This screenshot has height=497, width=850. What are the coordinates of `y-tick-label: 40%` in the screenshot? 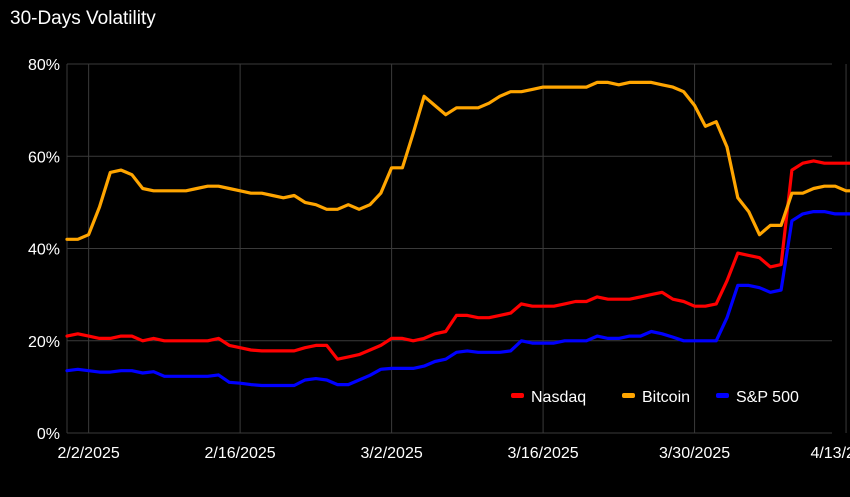 It's located at (44, 250).